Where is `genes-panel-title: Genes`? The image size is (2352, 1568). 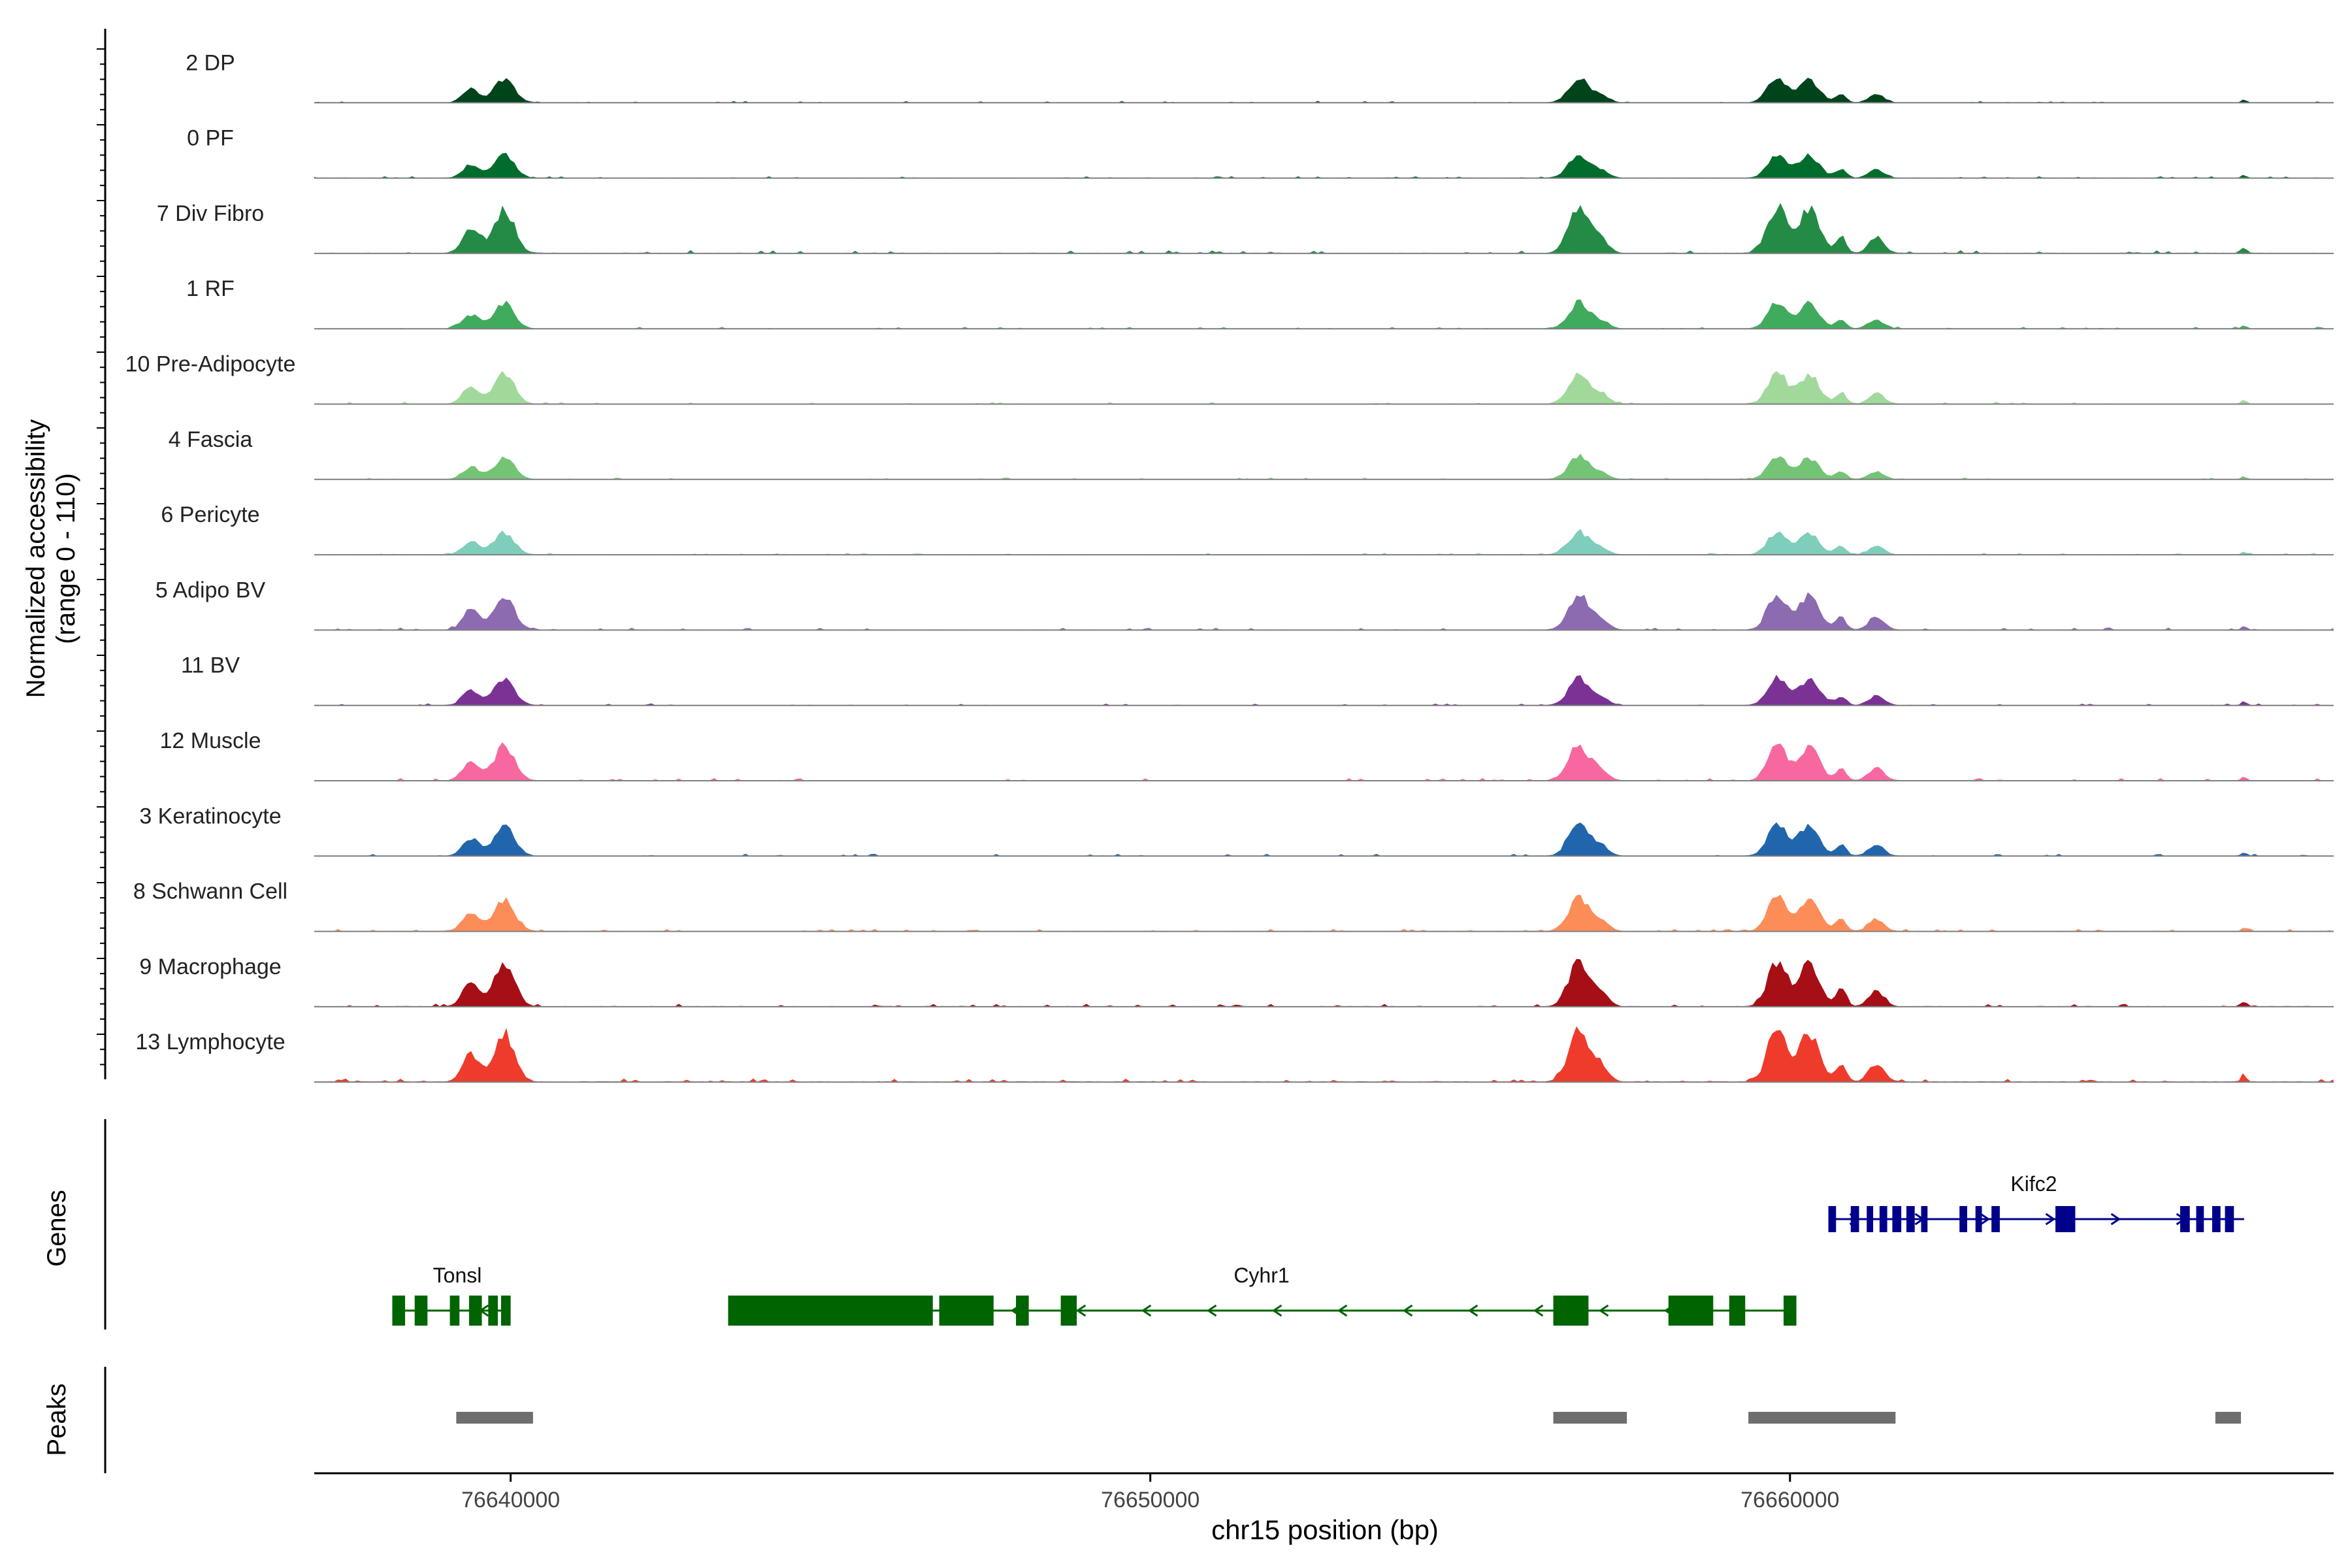 genes-panel-title: Genes is located at coordinates (56, 1228).